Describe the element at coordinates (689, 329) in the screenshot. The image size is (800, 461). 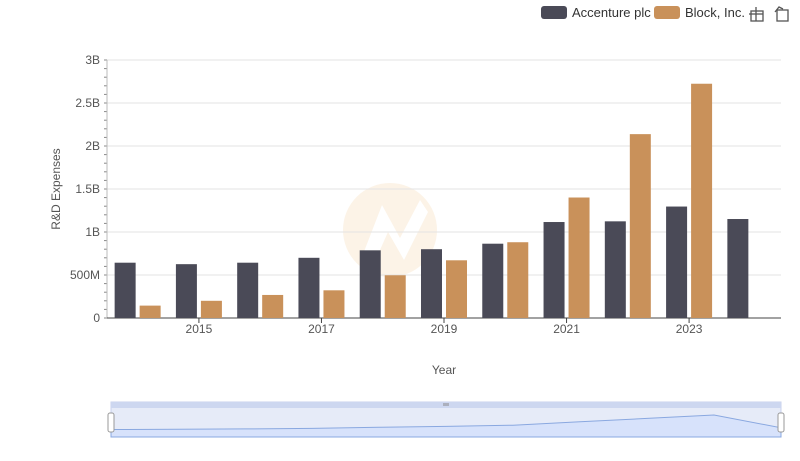
I see `x-tick-label: 2023` at that location.